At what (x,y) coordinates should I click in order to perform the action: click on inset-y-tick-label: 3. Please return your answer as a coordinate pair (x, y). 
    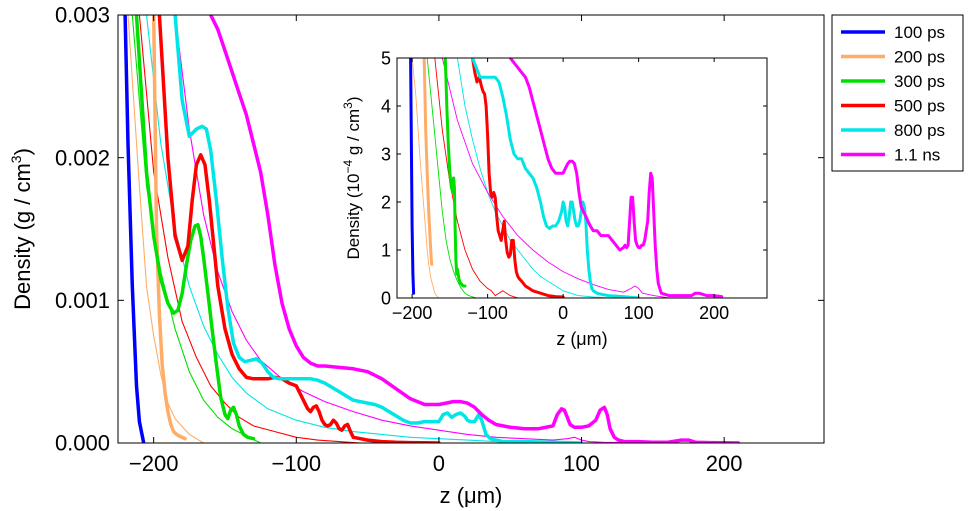
    Looking at the image, I should click on (386, 154).